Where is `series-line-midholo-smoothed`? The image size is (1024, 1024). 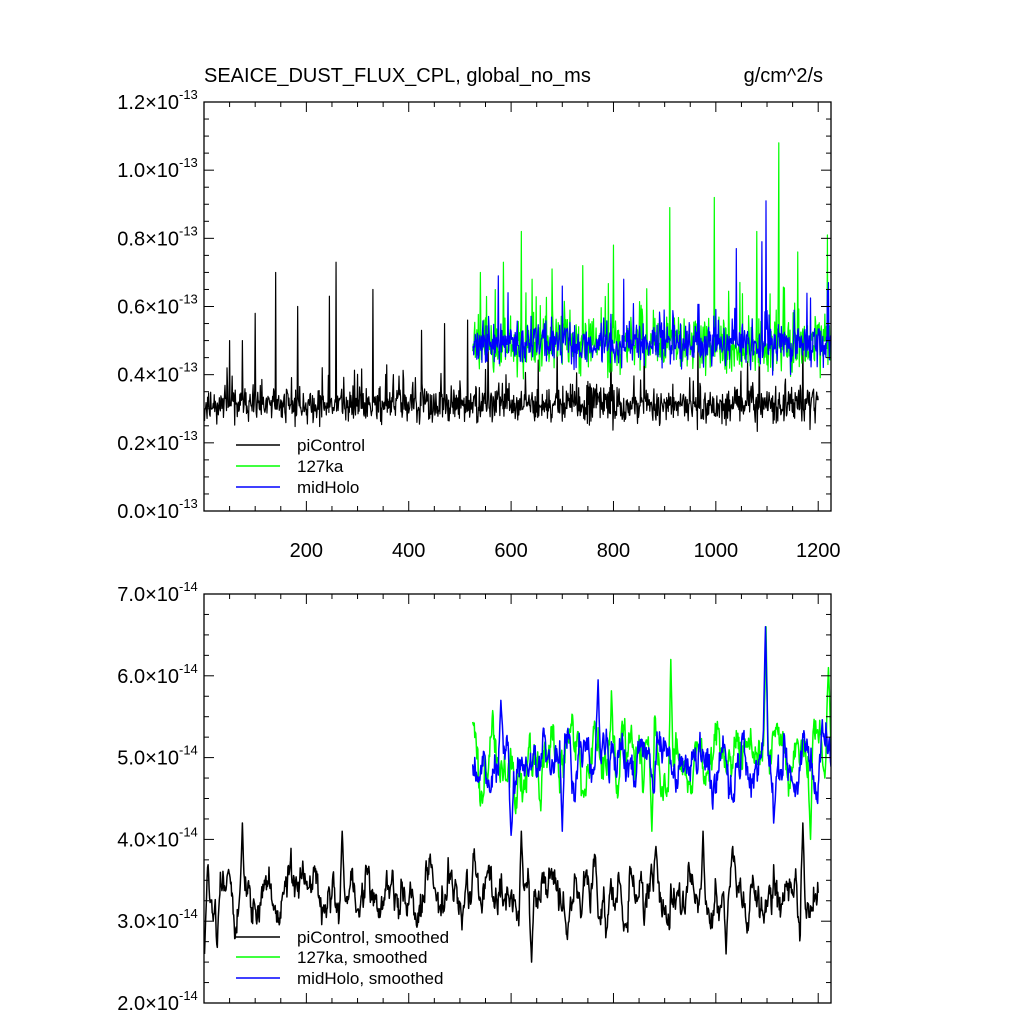 series-line-midholo-smoothed is located at coordinates (651, 731).